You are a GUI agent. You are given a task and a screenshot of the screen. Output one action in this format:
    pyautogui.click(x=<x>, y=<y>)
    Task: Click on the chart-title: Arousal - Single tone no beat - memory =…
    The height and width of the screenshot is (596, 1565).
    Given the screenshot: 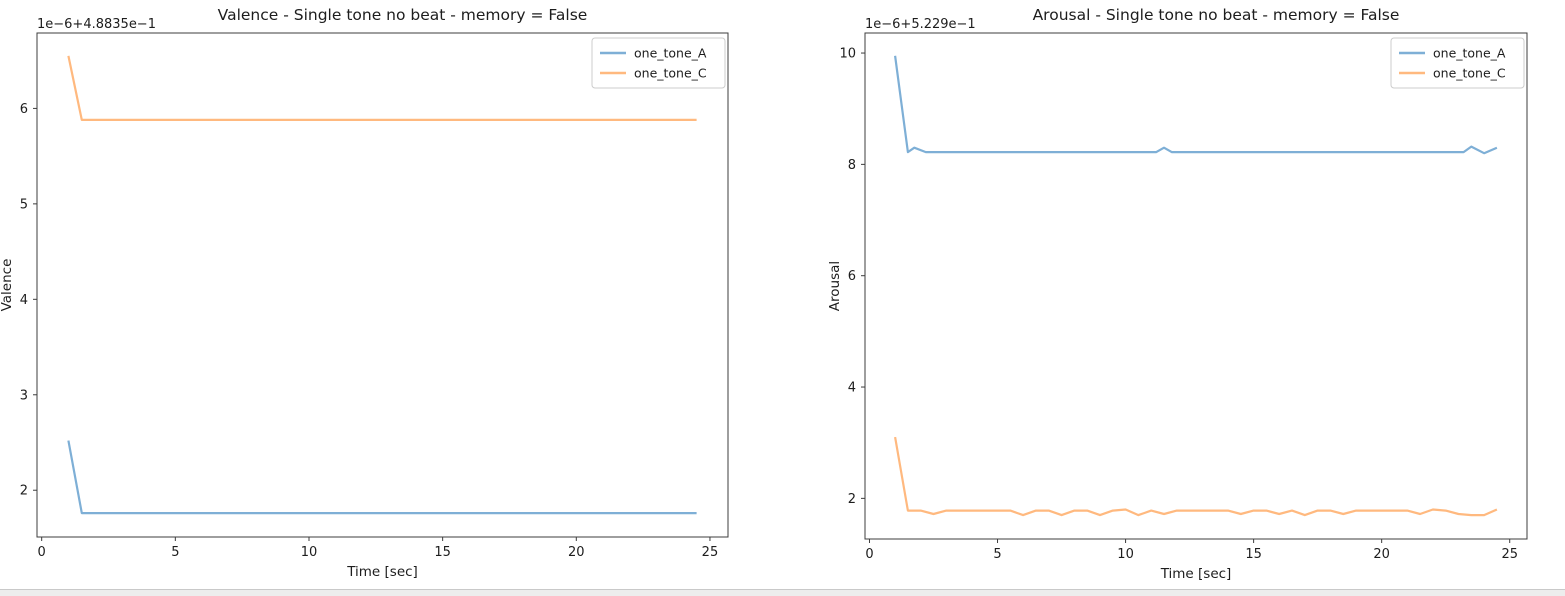 What is the action you would take?
    pyautogui.click(x=1216, y=15)
    